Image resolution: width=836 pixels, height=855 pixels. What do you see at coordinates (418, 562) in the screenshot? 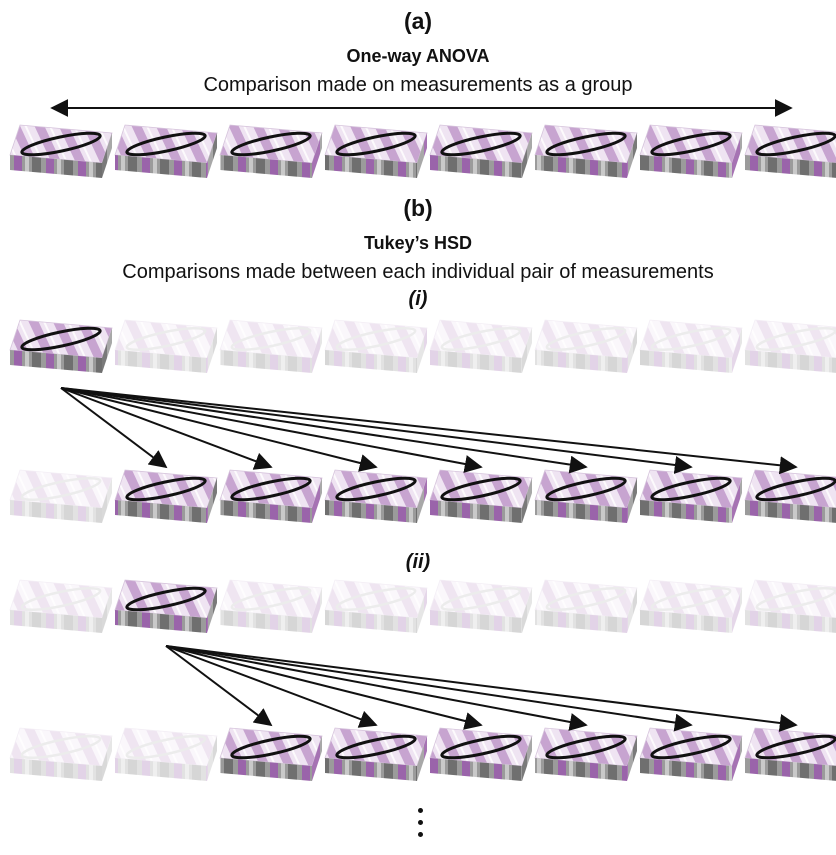
I see `subpanel-ii-label: (ii)` at bounding box center [418, 562].